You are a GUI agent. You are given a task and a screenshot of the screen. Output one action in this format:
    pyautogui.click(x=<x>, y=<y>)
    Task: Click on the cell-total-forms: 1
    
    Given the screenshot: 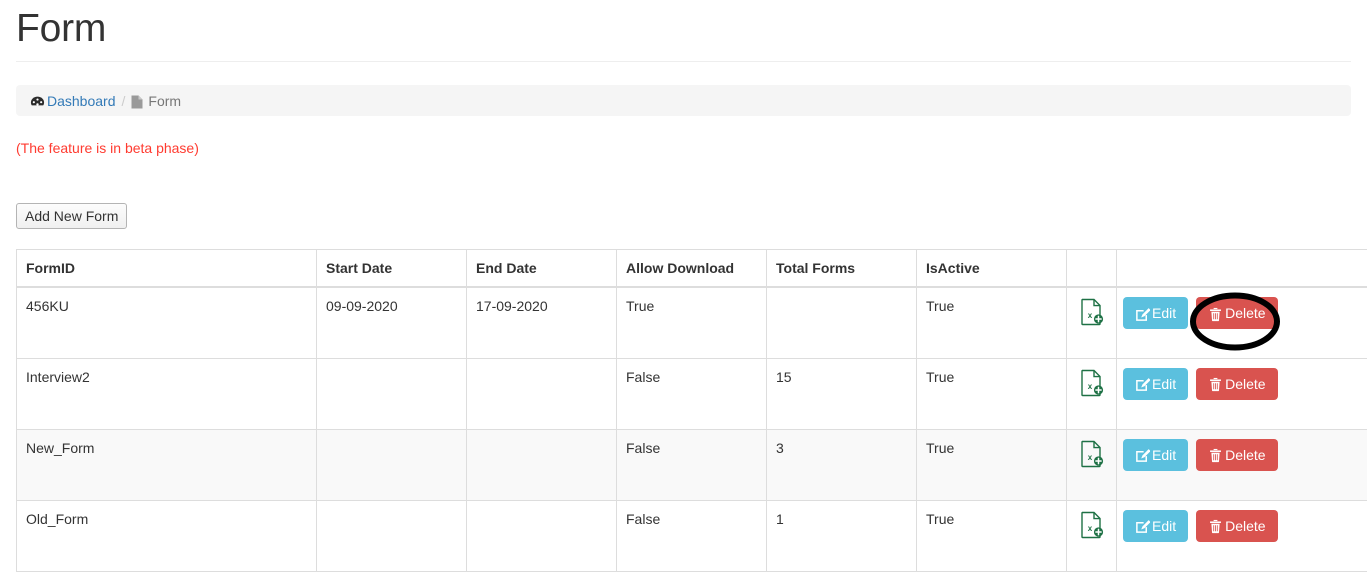 What is the action you would take?
    pyautogui.click(x=841, y=535)
    